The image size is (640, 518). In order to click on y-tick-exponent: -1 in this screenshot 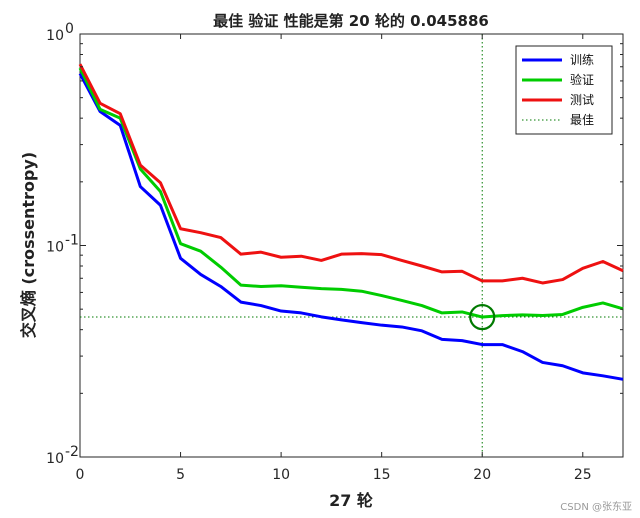, I will do `click(72, 241)`.